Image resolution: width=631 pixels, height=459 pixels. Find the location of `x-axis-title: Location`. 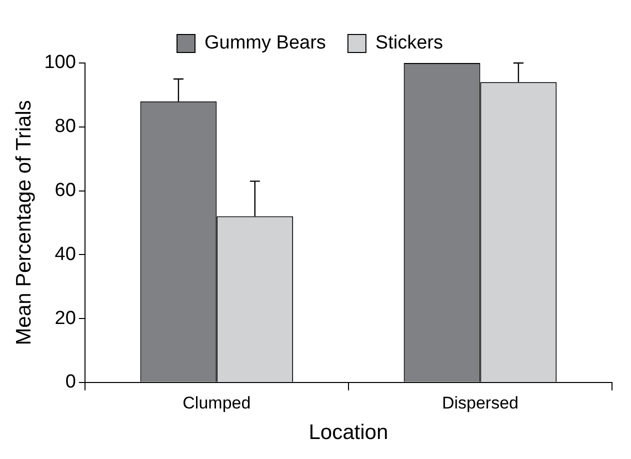

x-axis-title: Location is located at coordinates (348, 432).